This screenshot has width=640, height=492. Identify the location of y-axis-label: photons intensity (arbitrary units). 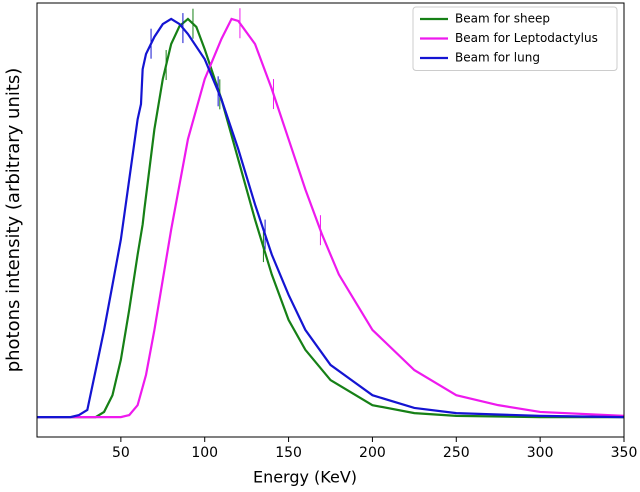
(13, 220).